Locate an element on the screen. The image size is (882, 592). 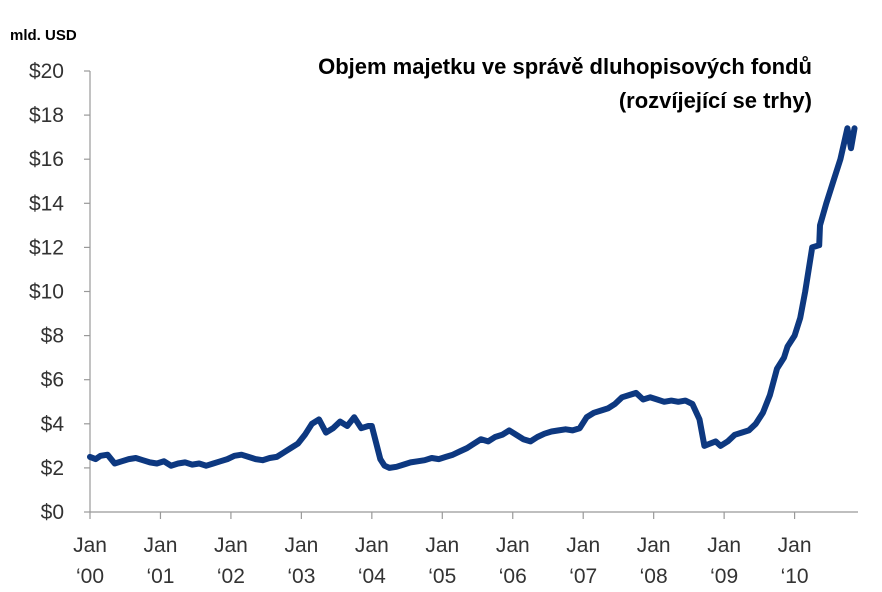
y-tick-label: $14 is located at coordinates (46, 203).